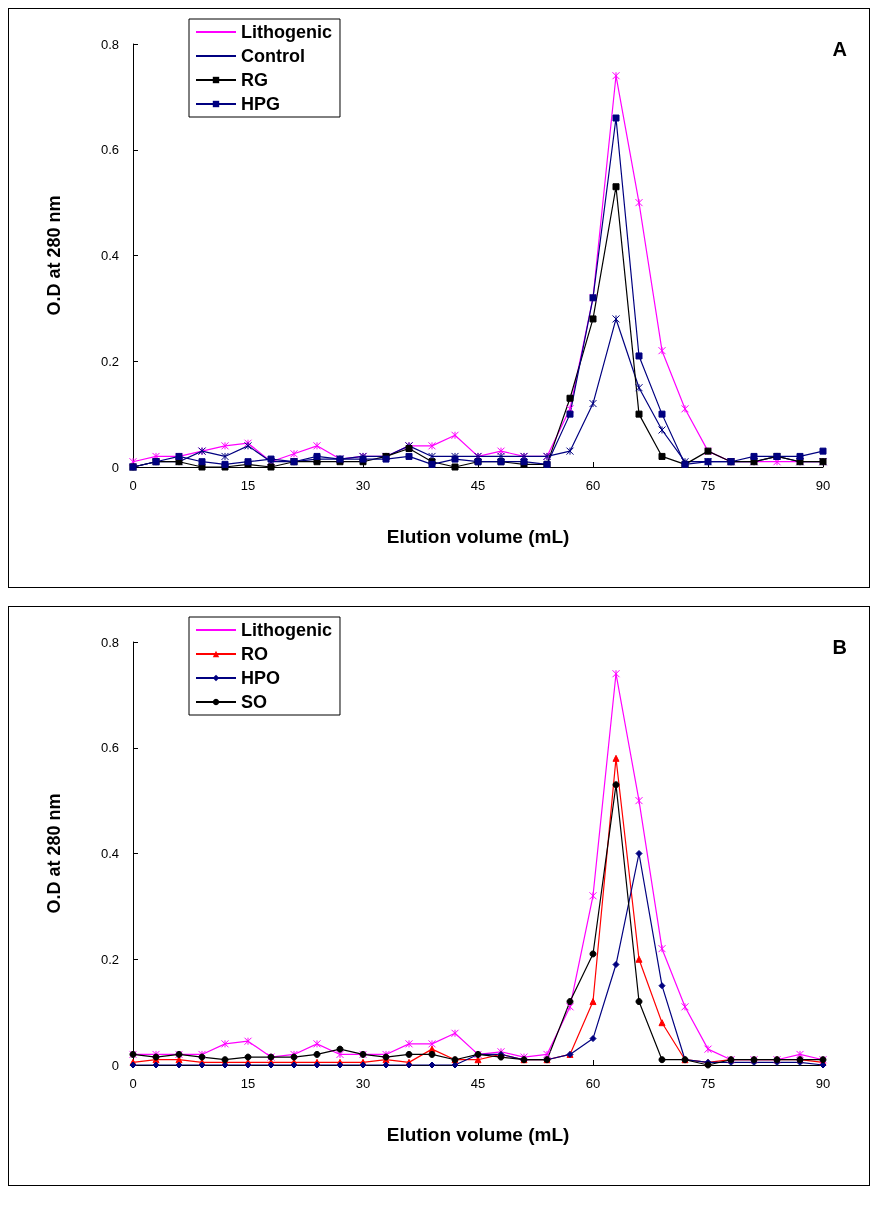  Describe the element at coordinates (273, 56) in the screenshot. I see `legend-label: Control` at that location.